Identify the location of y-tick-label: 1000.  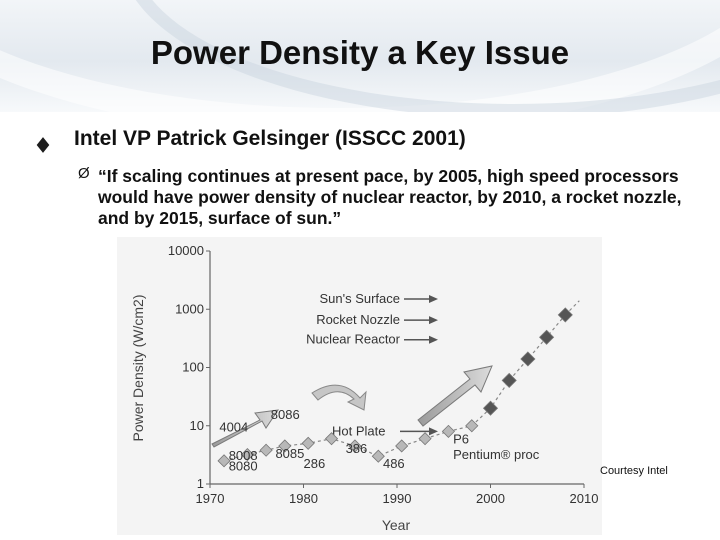
(189, 308).